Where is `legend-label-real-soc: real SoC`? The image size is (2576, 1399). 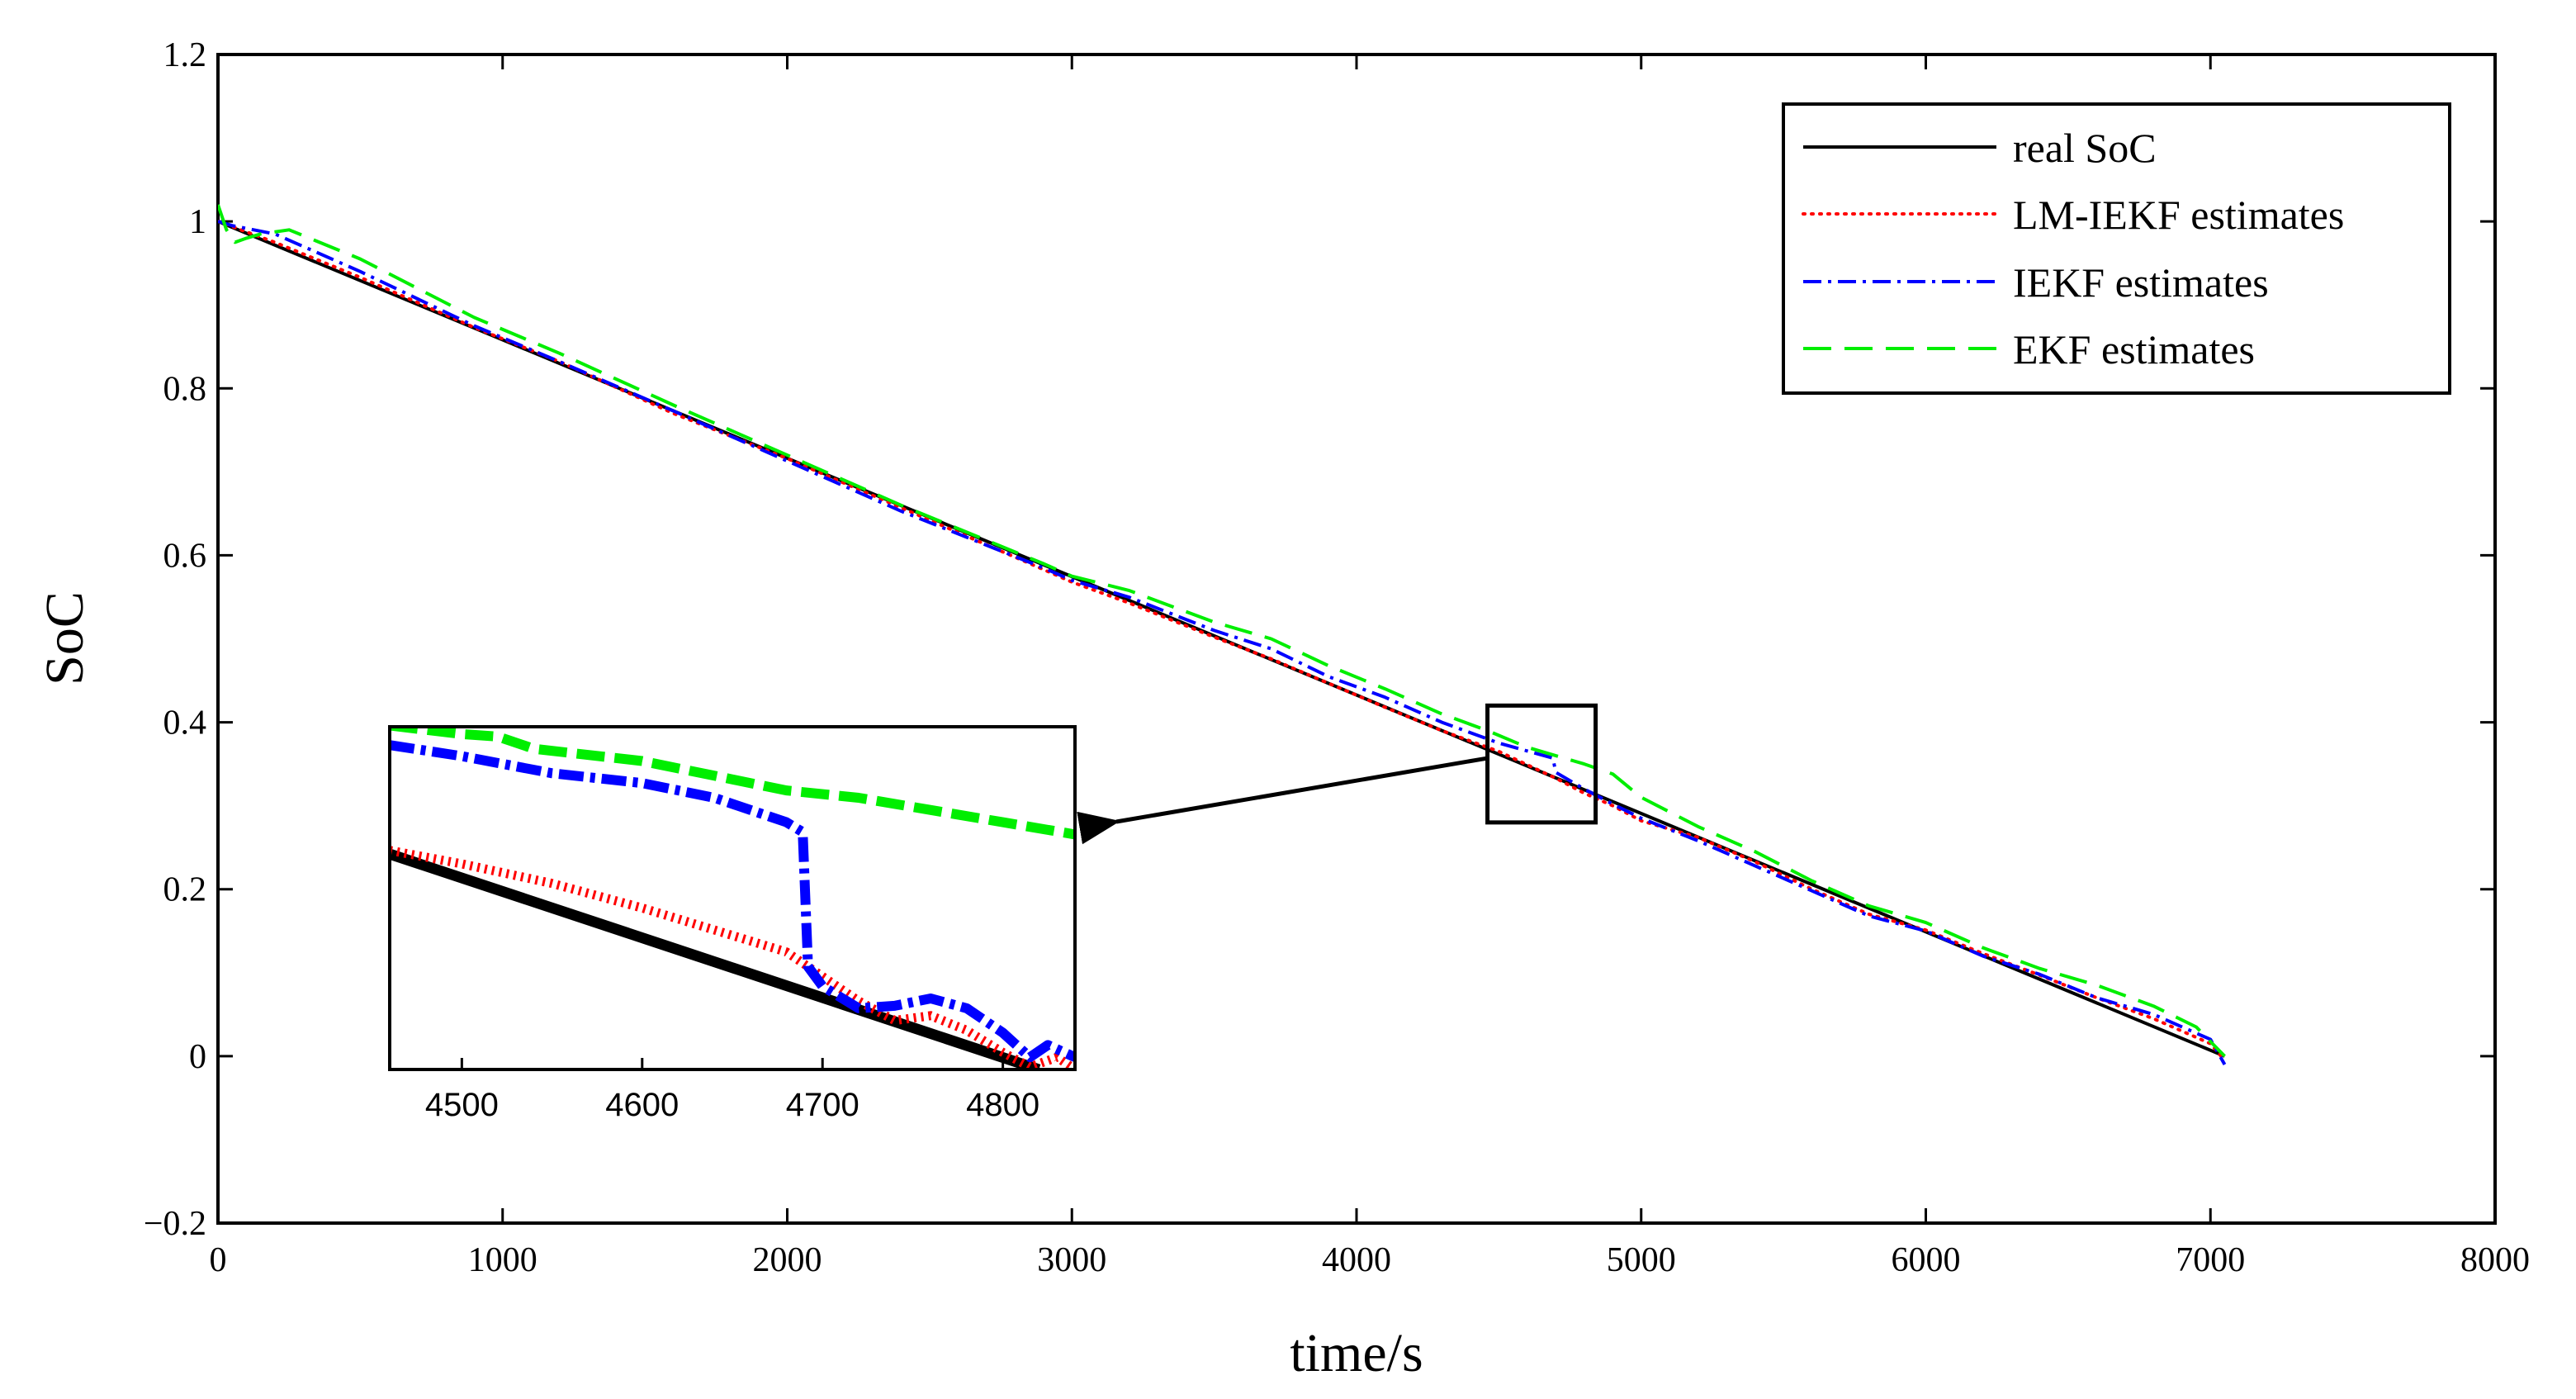
legend-label-real-soc: real SoC is located at coordinates (2085, 148).